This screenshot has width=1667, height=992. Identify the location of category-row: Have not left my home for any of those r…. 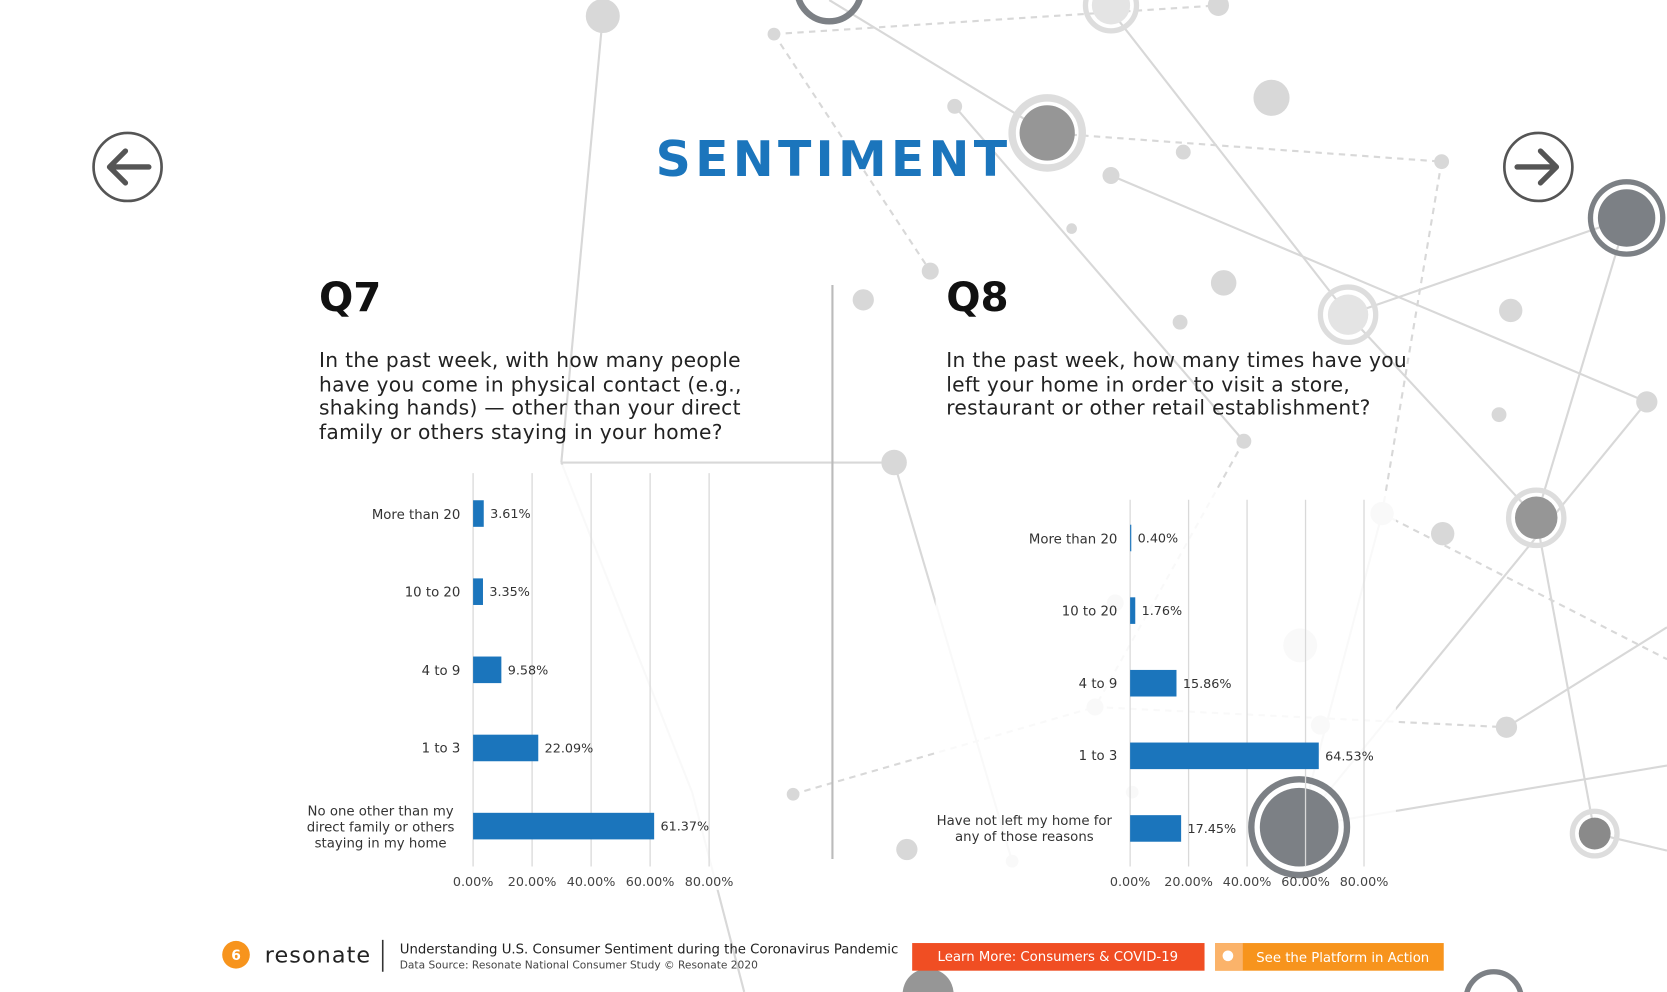
(1024, 828).